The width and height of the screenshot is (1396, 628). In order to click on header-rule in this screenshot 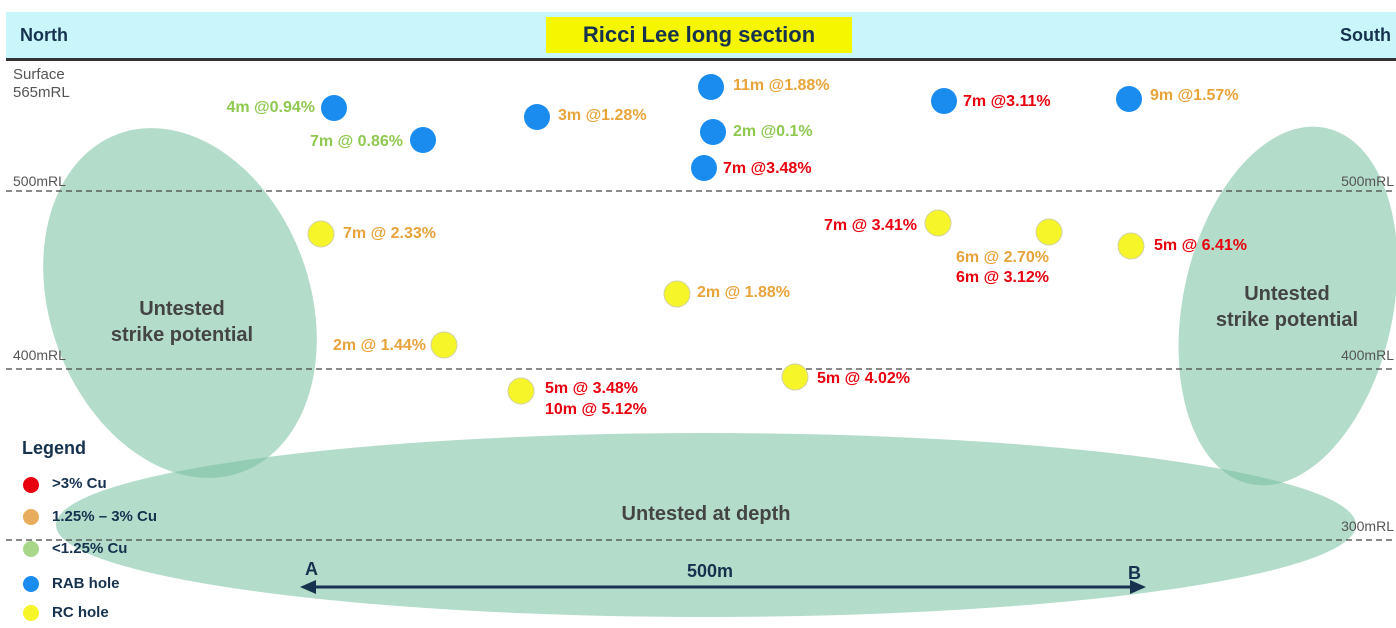, I will do `click(701, 59)`.